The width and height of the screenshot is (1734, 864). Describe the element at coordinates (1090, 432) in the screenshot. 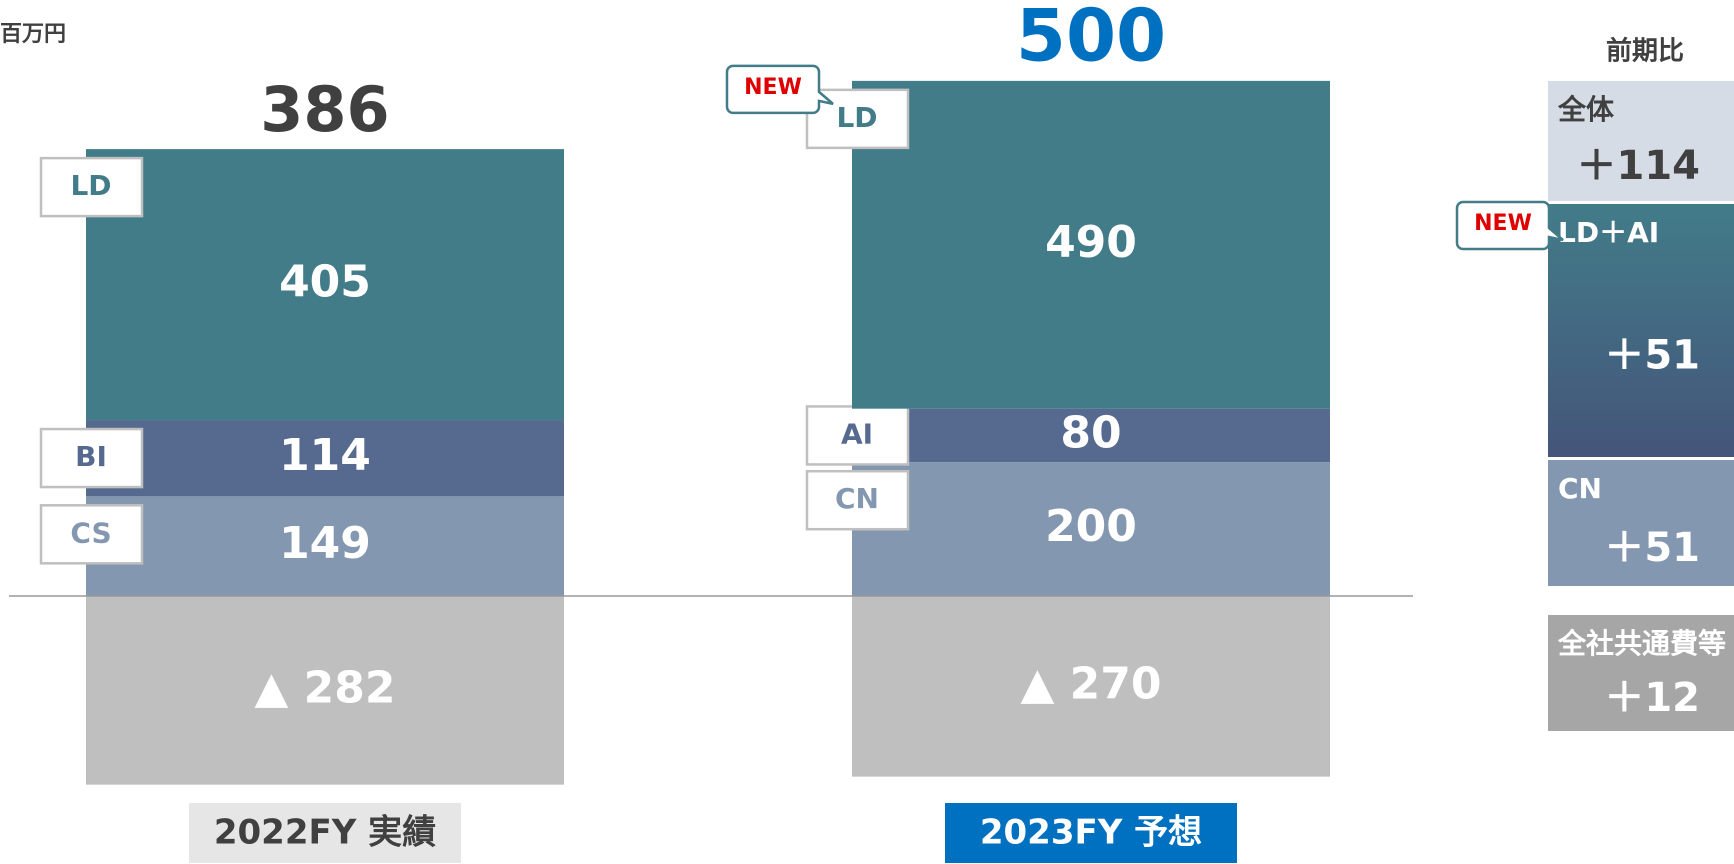

I see `segment-value: 80` at that location.